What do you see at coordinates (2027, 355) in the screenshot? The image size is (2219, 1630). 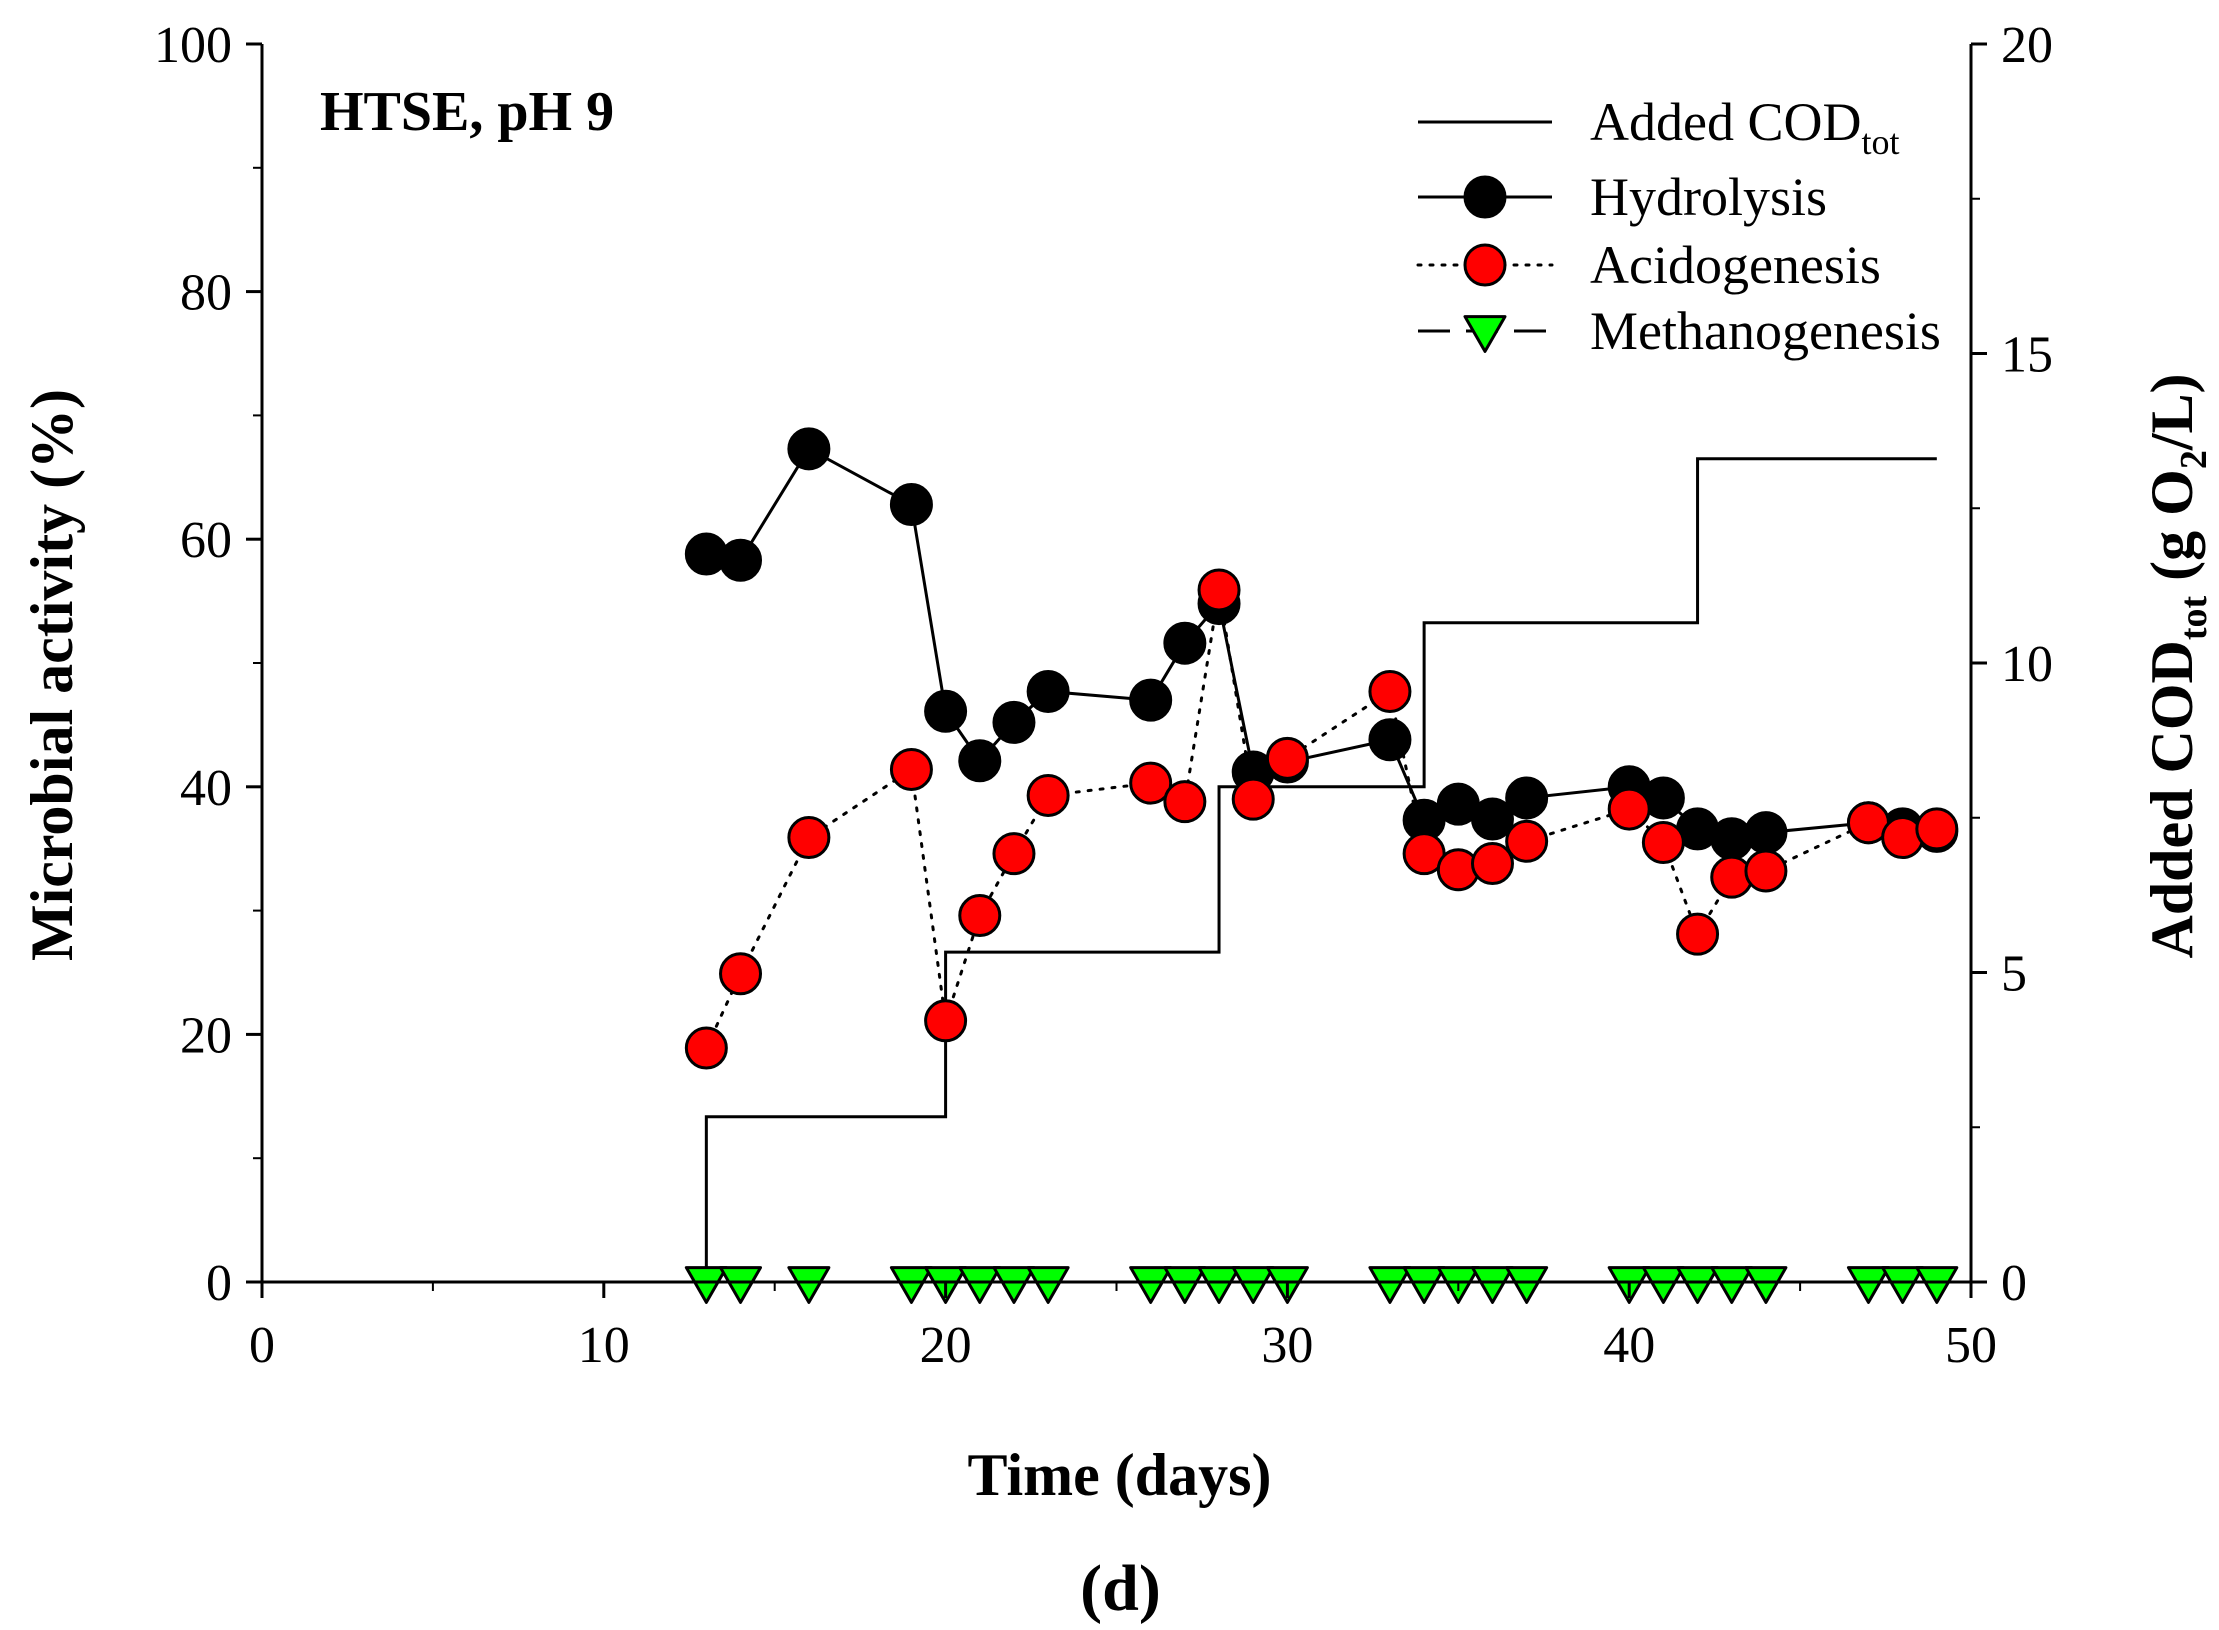 I see `y2-tick-label: 15` at bounding box center [2027, 355].